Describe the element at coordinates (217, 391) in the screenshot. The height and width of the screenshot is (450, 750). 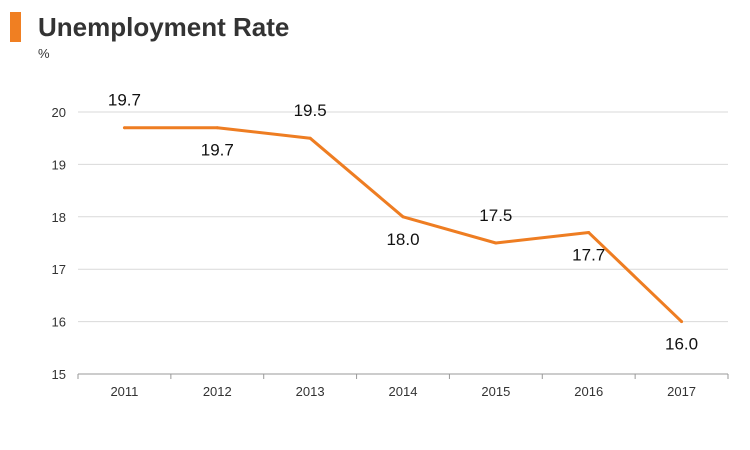
I see `x-tick-label: 2012` at that location.